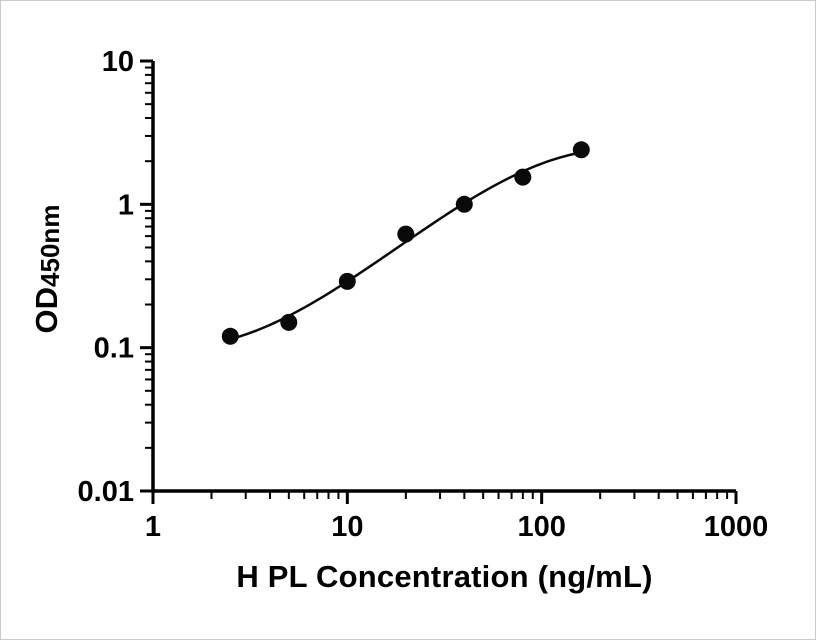  Describe the element at coordinates (126, 205) in the screenshot. I see `y-tick-label: 1` at that location.